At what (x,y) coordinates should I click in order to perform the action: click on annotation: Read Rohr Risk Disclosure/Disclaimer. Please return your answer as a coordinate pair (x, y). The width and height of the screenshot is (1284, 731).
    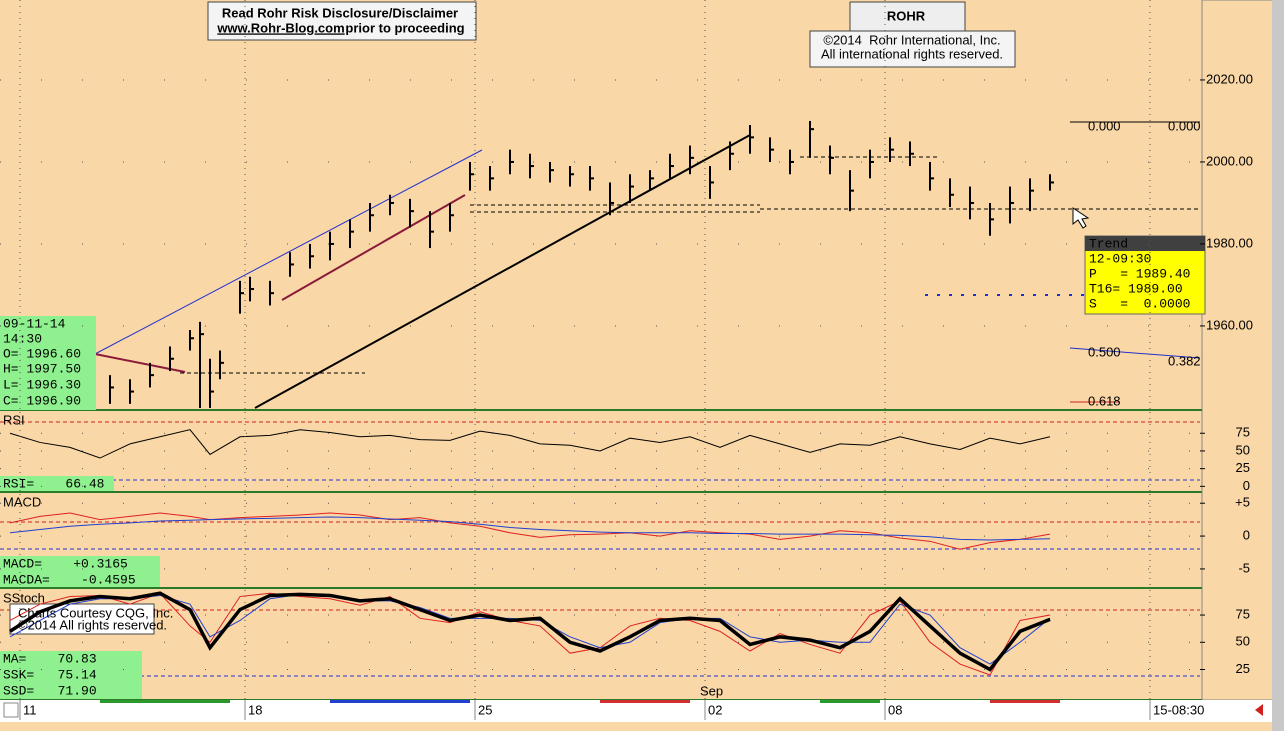
    Looking at the image, I should click on (340, 12).